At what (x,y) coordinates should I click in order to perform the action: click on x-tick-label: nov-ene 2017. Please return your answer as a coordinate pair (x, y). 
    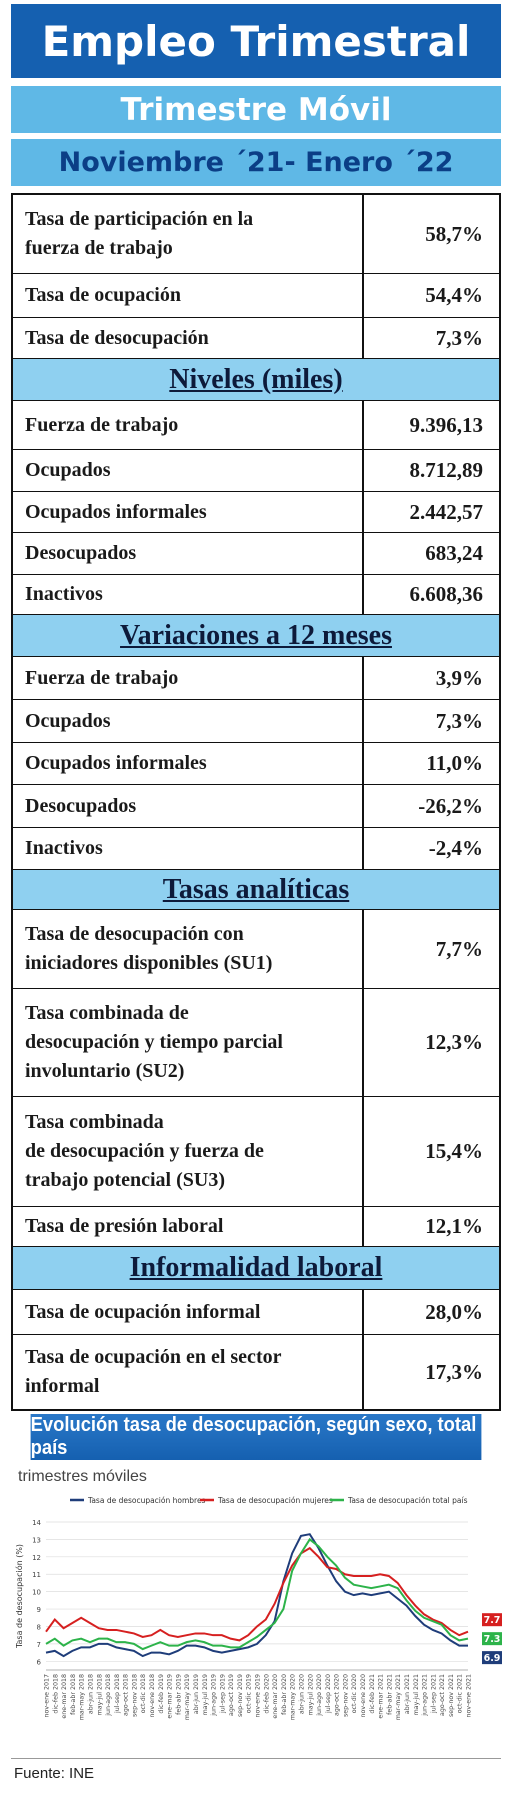
    Looking at the image, I should click on (47, 1695).